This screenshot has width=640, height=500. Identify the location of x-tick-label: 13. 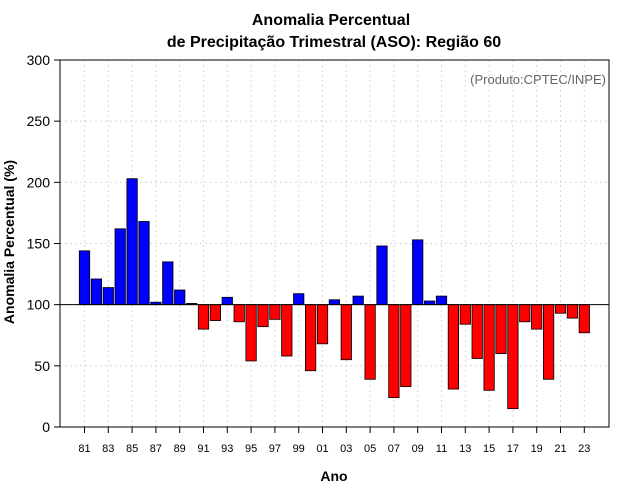
(465, 449).